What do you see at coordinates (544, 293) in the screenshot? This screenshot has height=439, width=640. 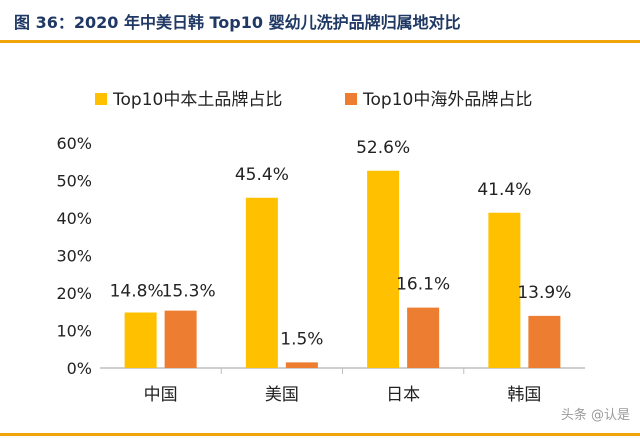 I see `data-label-foreign: 13.9%` at bounding box center [544, 293].